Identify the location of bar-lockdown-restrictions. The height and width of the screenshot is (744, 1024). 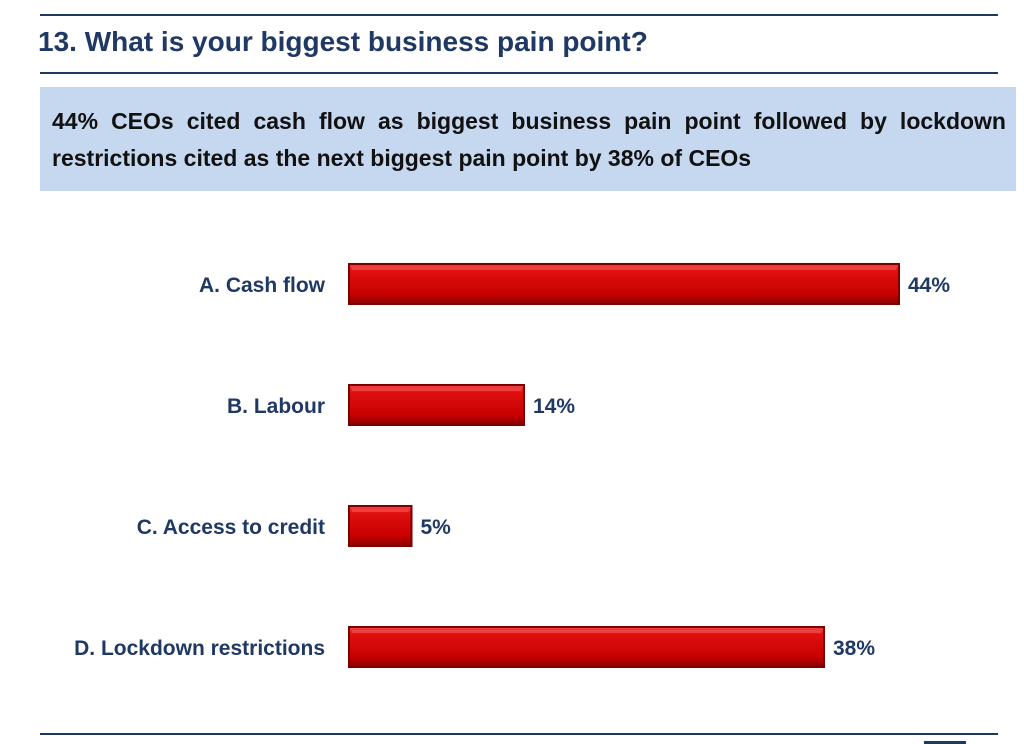
(586, 647).